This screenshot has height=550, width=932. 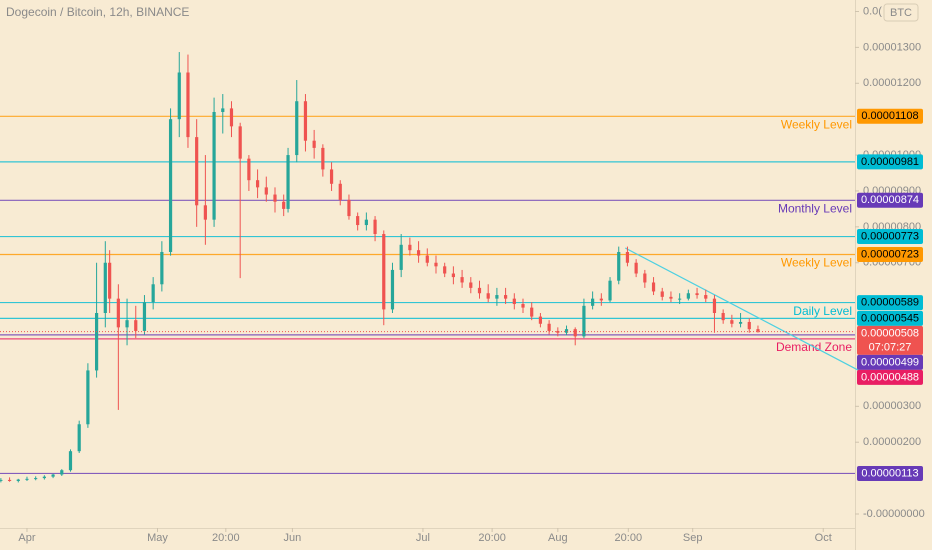 What do you see at coordinates (892, 47) in the screenshot?
I see `y-tick-label: 0.00001300` at bounding box center [892, 47].